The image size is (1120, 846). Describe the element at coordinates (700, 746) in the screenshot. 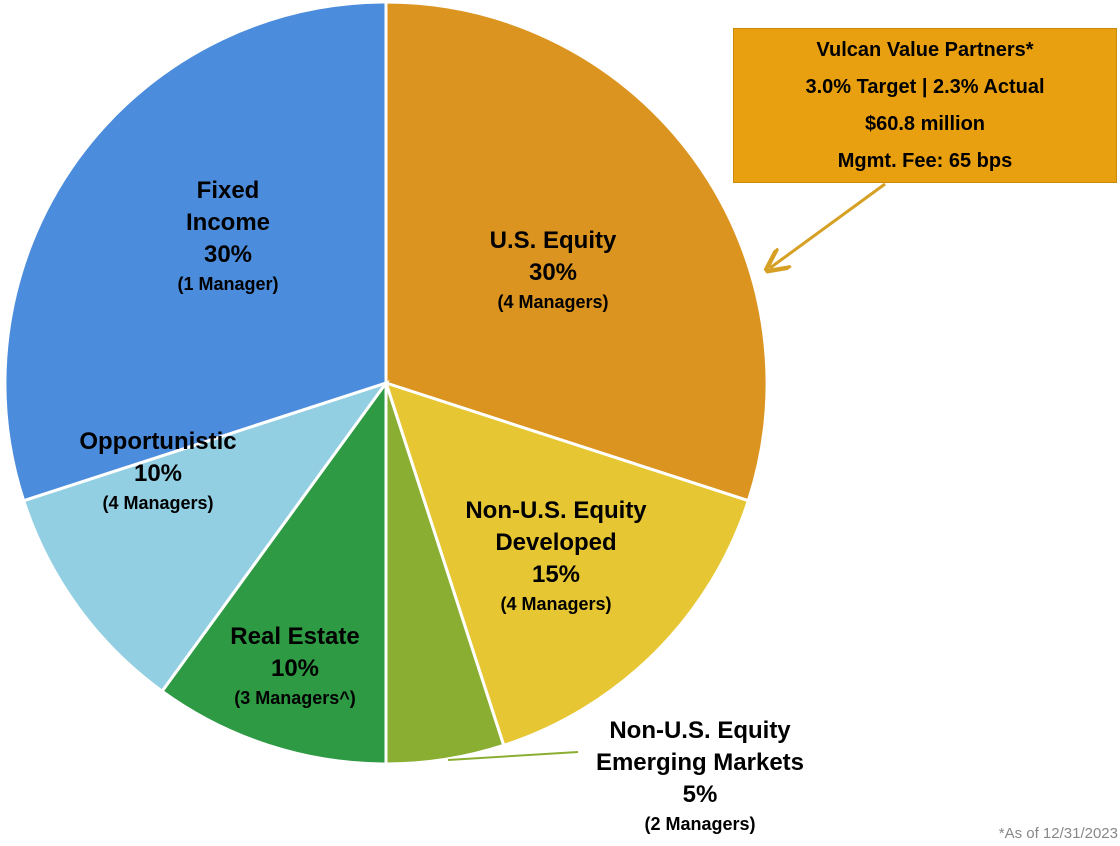

I see `category-label: Non-U.S. Equity Emerging Markets` at that location.